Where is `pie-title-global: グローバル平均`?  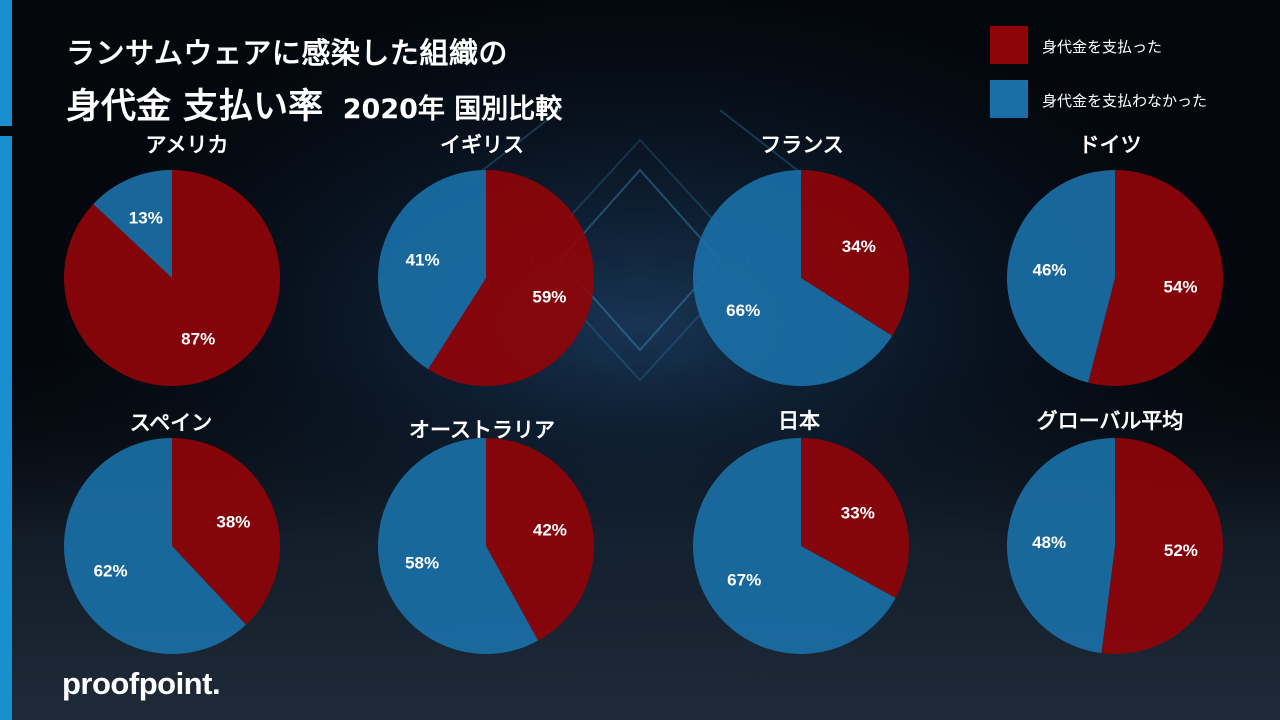 pie-title-global: グローバル平均 is located at coordinates (1110, 421).